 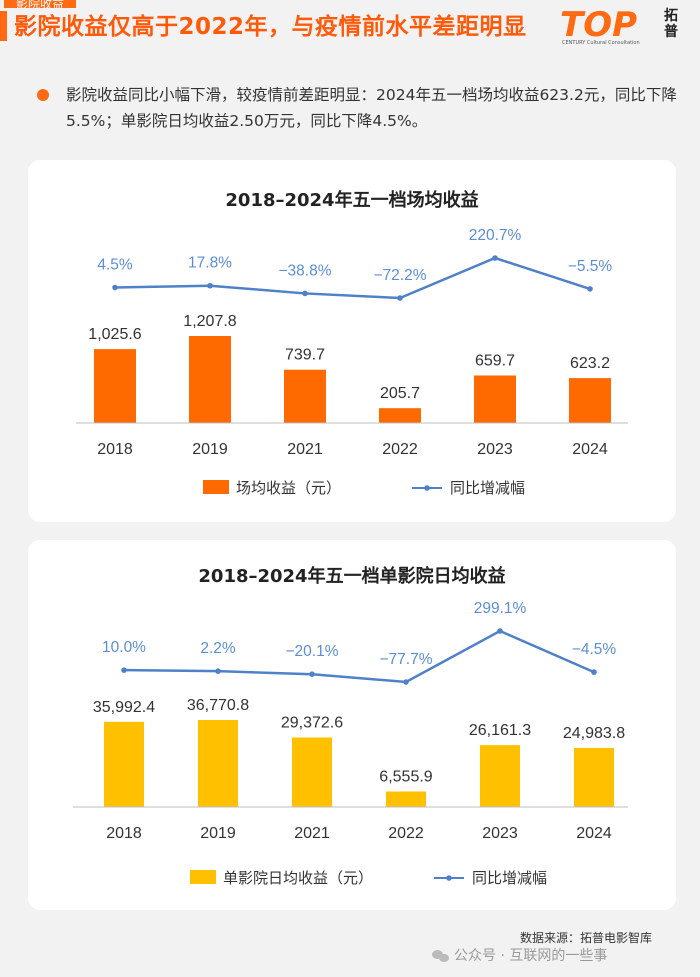 What do you see at coordinates (40, 4) in the screenshot?
I see `section-tab: 影院收益` at bounding box center [40, 4].